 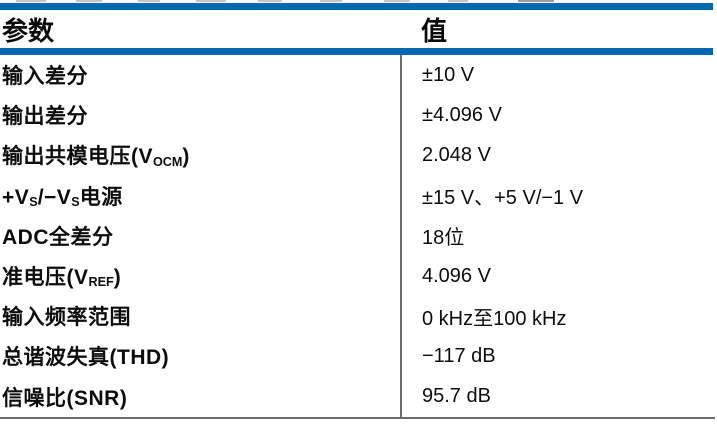 What do you see at coordinates (45, 77) in the screenshot?
I see `parameter-text: 输入差分` at bounding box center [45, 77].